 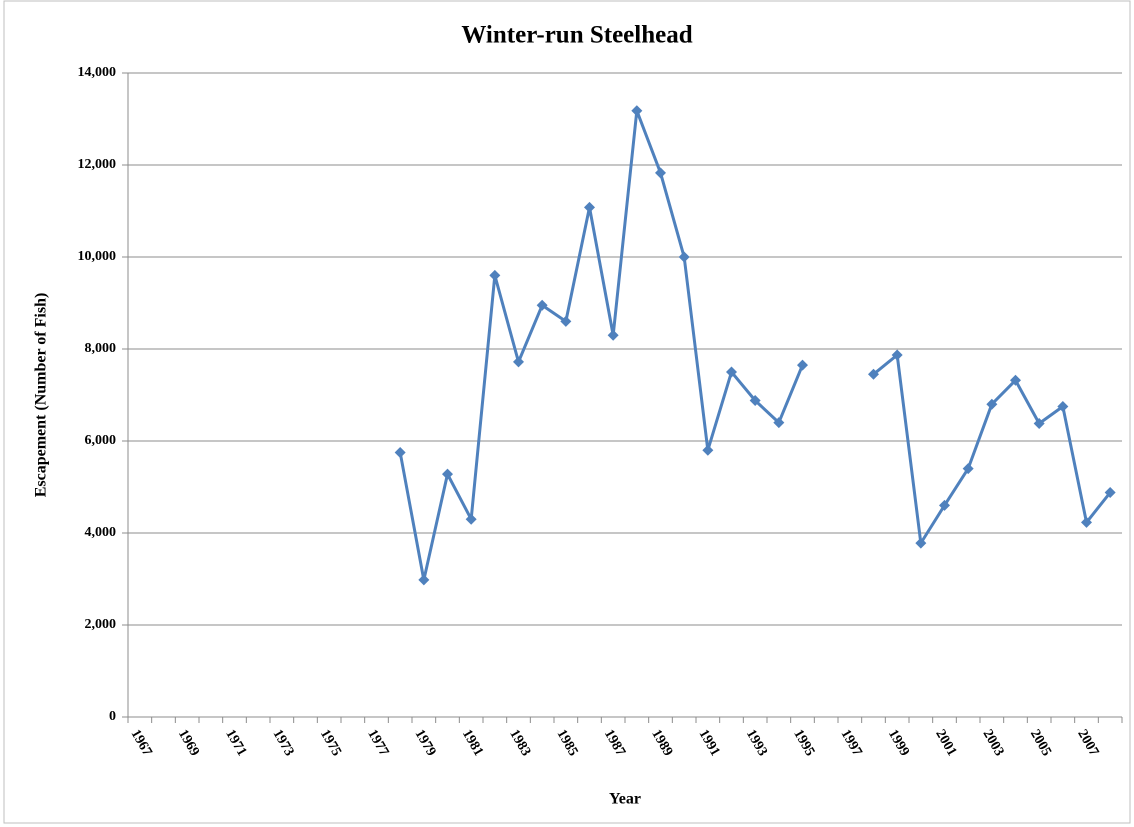 I want to click on y-tick-label: 8,000, so click(x=101, y=348).